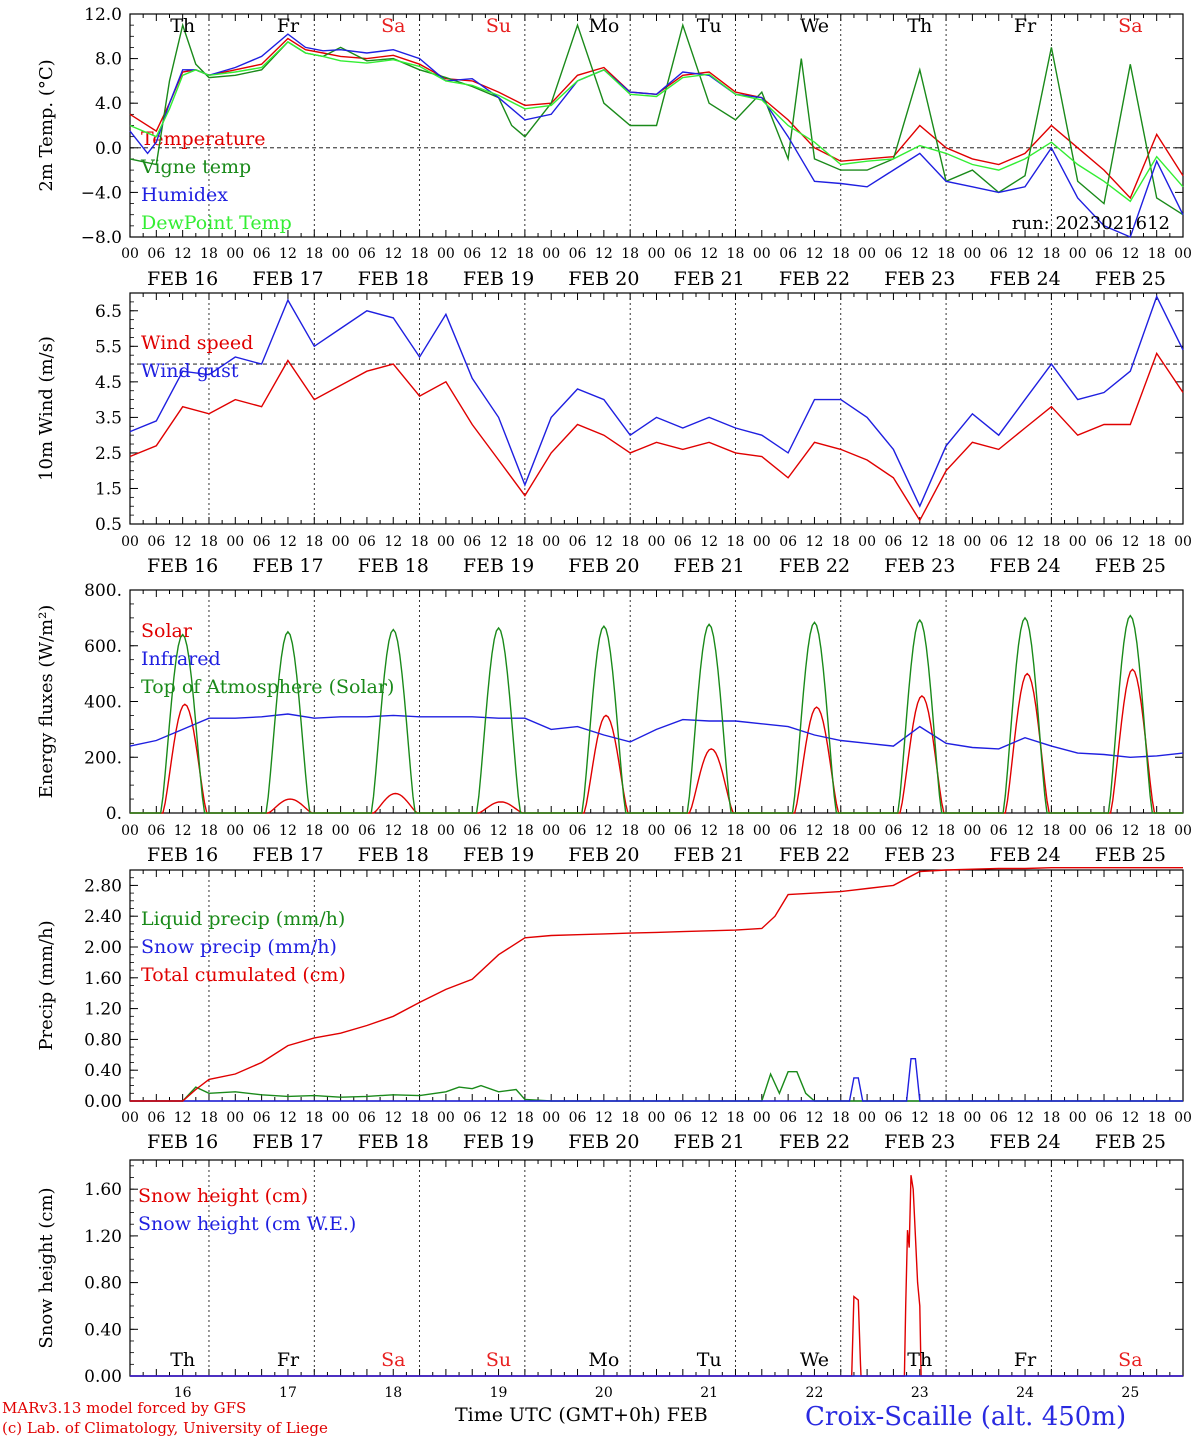 The width and height of the screenshot is (1194, 1440). I want to click on panel-2-date-label: FEB 21, so click(709, 855).